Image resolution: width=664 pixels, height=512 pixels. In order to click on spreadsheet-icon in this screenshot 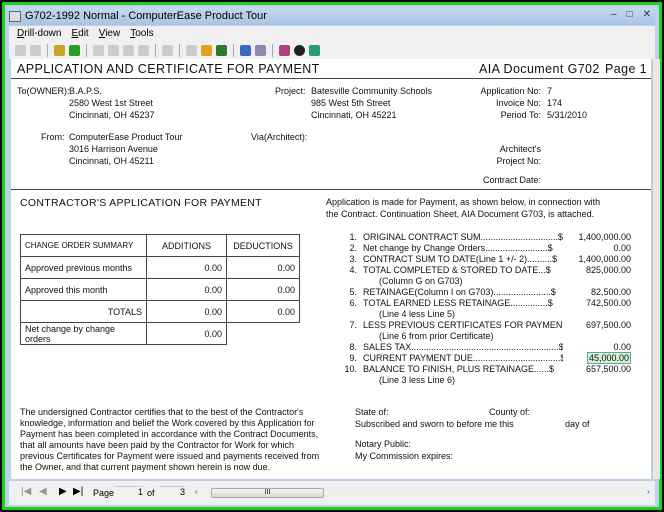, I will do `click(221, 50)`.